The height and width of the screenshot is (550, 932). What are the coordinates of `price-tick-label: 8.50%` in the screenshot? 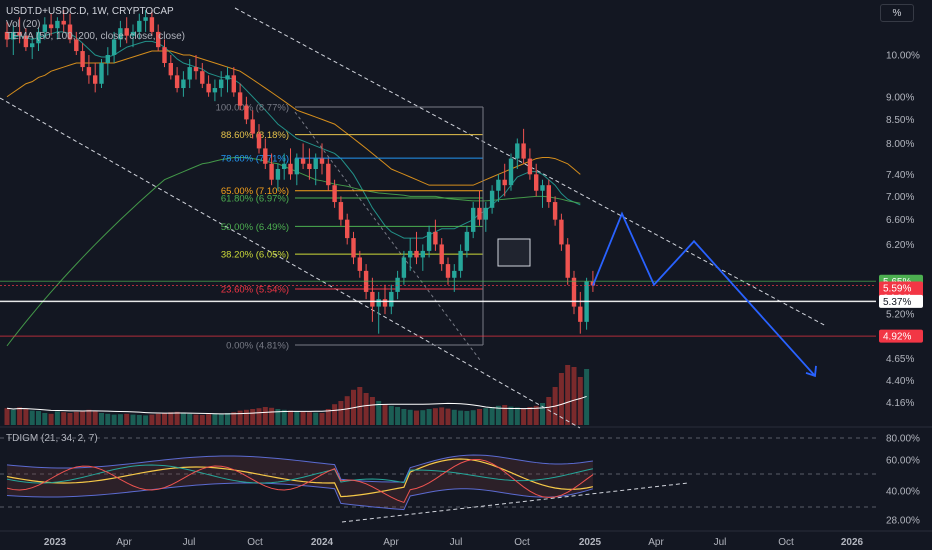 It's located at (900, 120).